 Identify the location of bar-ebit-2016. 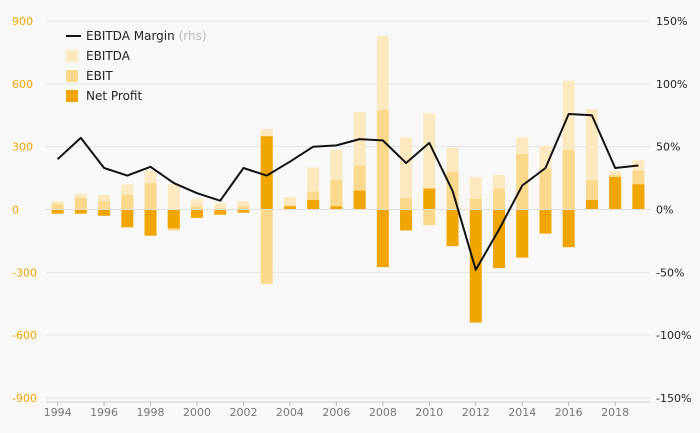
(568, 179).